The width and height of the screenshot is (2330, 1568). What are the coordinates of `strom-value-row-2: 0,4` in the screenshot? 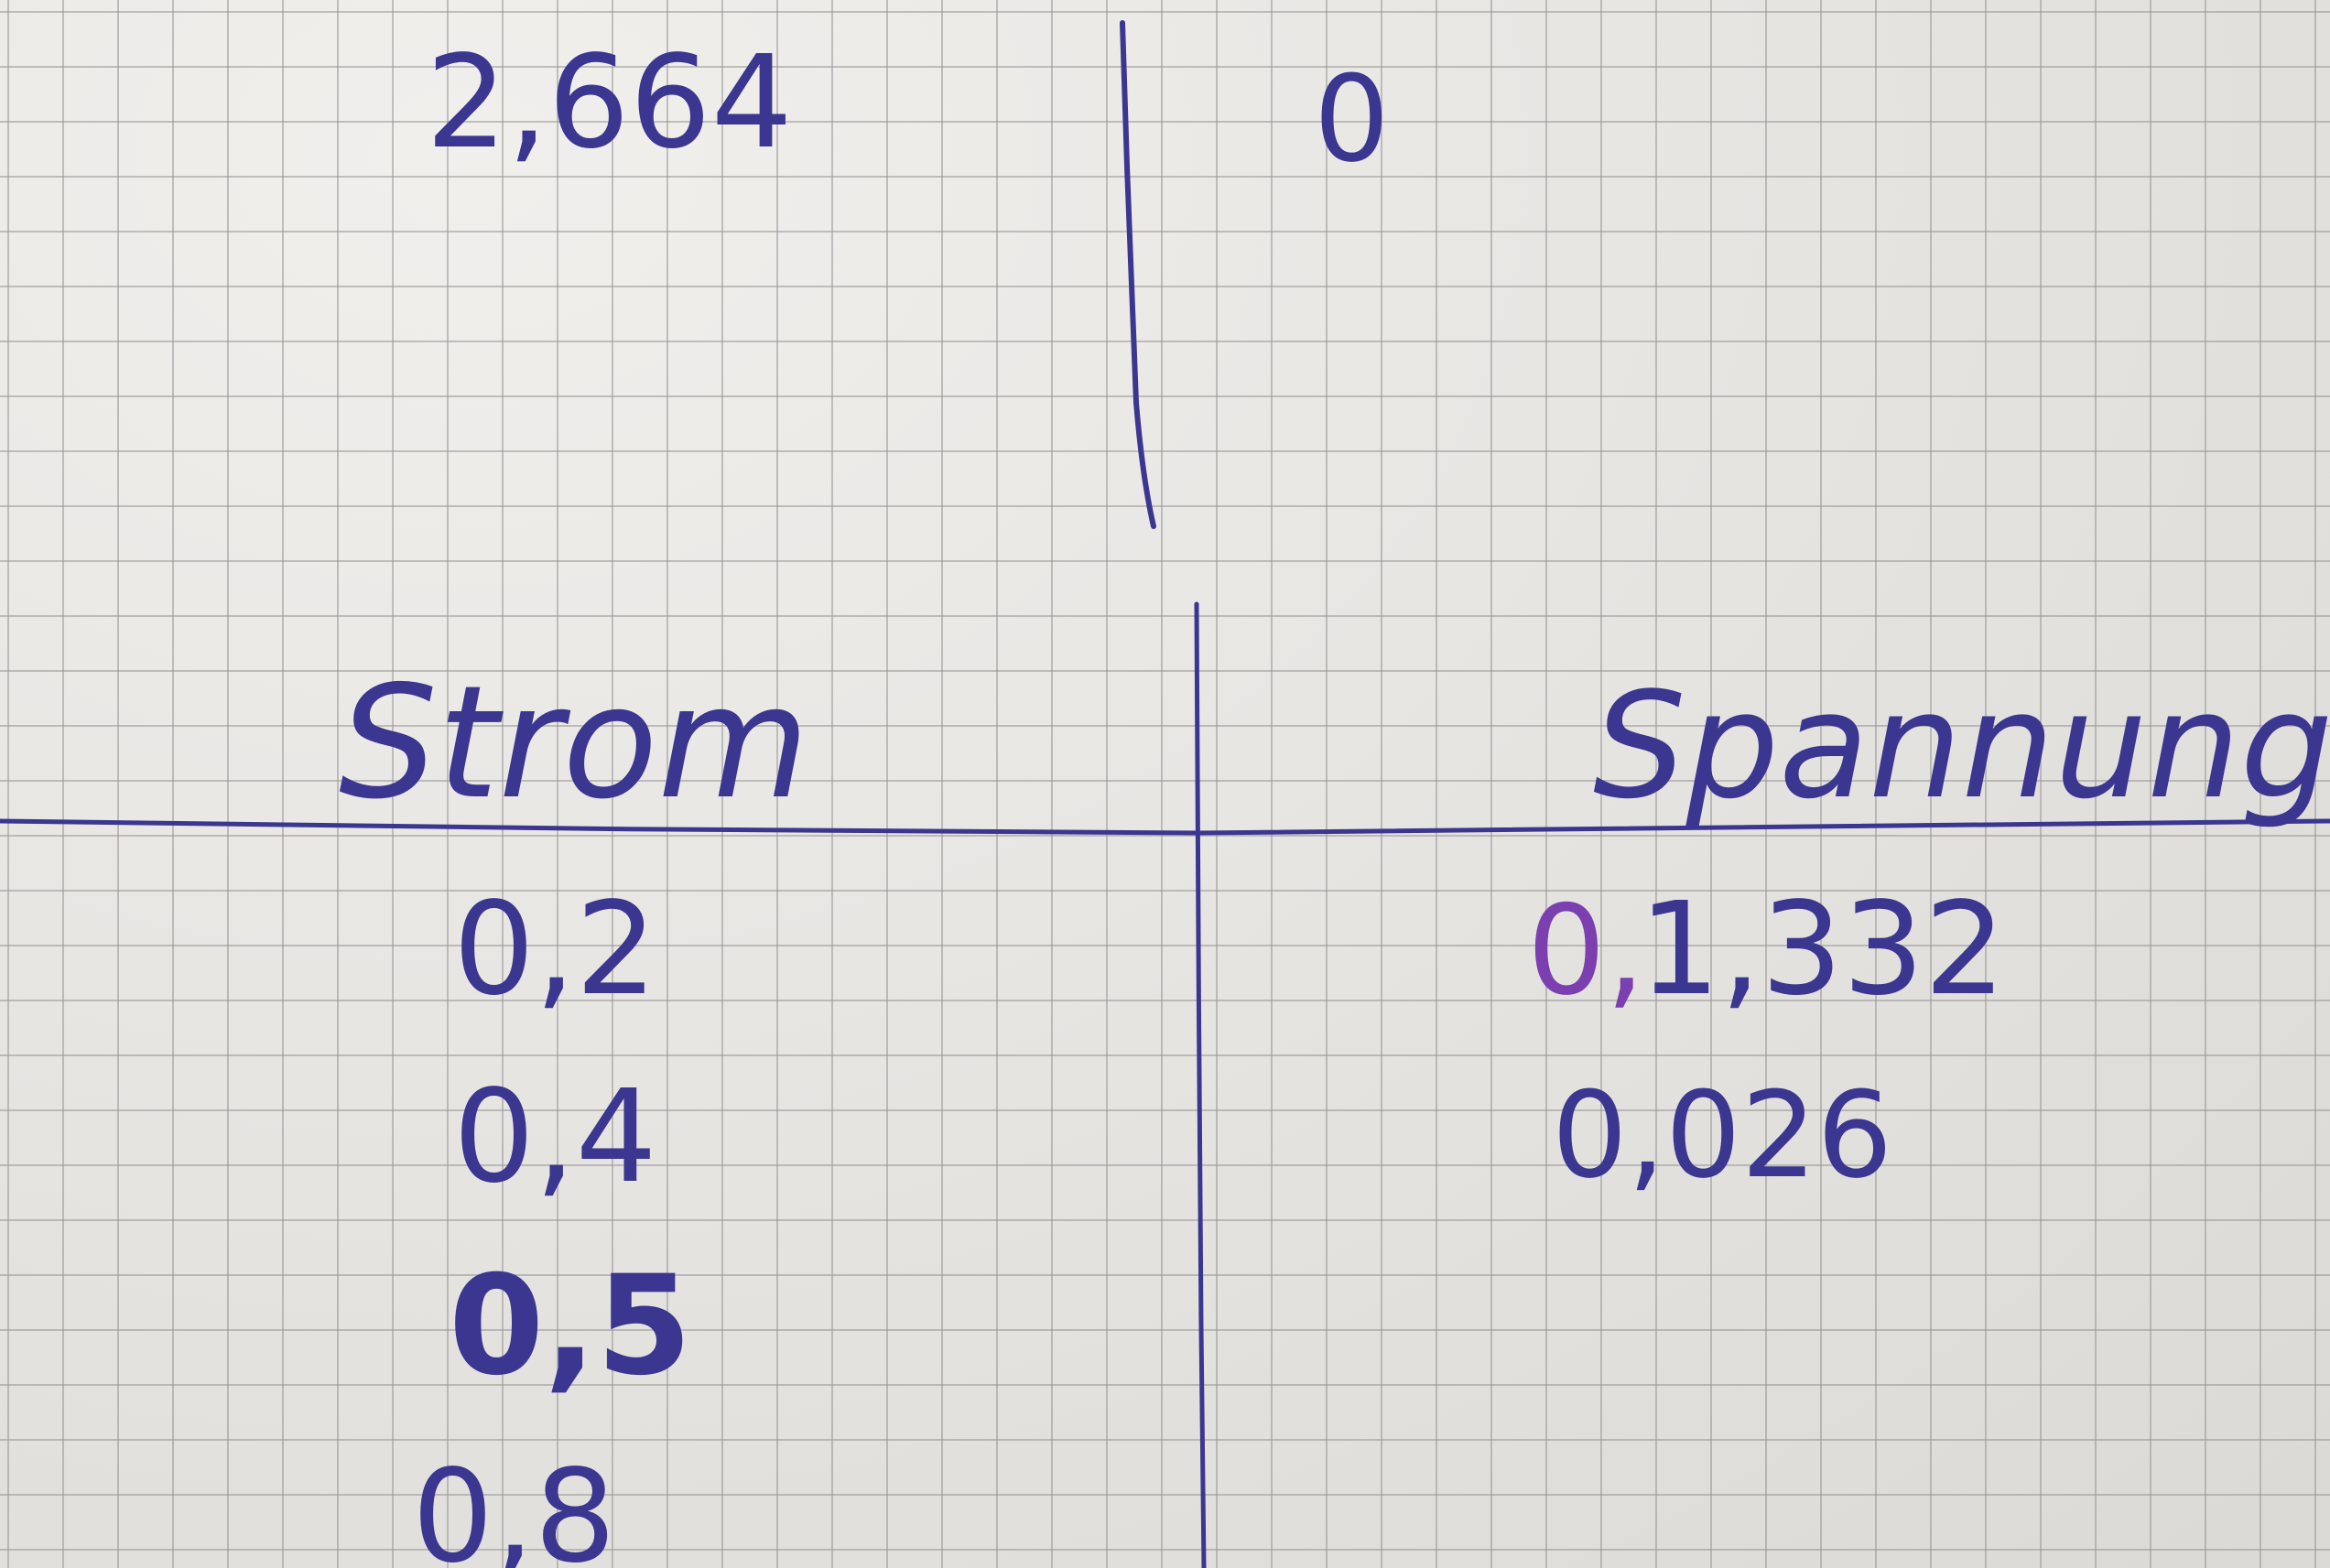 It's located at (555, 1137).